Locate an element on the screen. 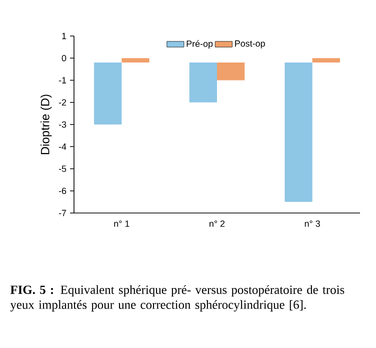 The image size is (376, 348). legend-label: Pré-op is located at coordinates (199, 44).